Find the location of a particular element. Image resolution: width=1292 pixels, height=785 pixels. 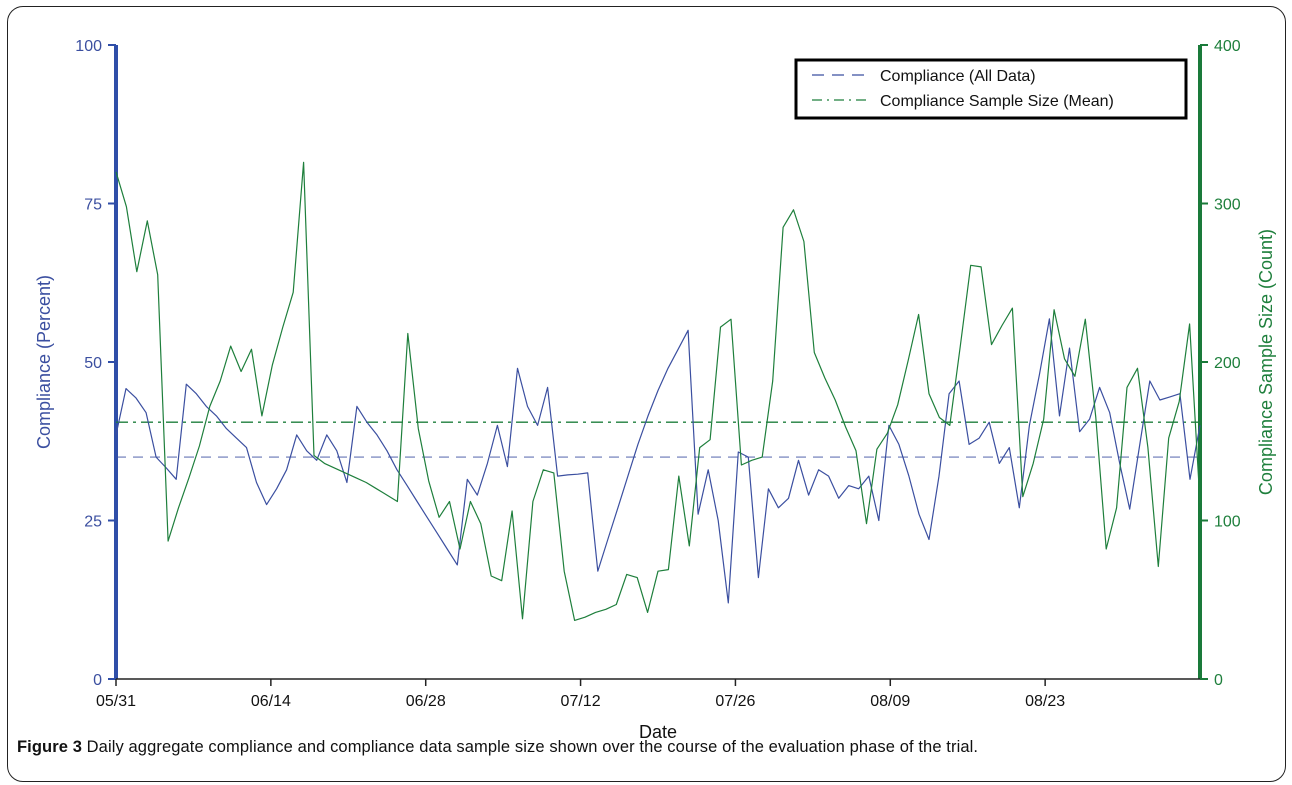

right-tick-label: 0 is located at coordinates (1218, 680).